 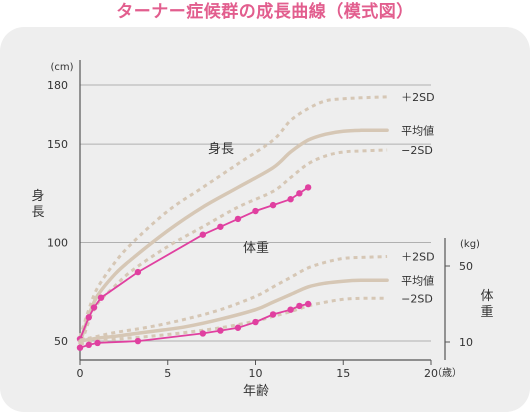 I want to click on weight-tick-label-50: 50, so click(x=466, y=266).